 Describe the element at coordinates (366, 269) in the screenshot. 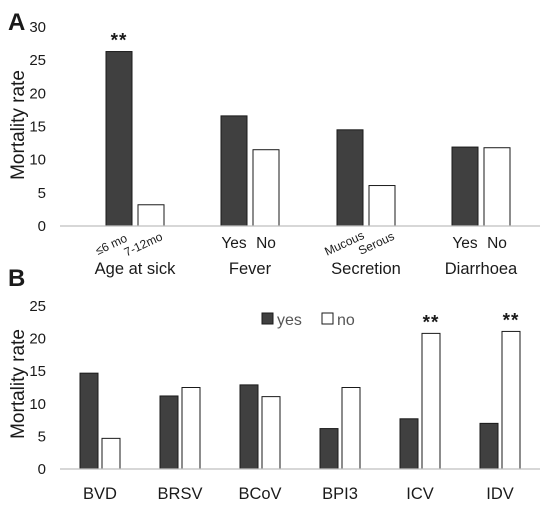

I see `panel-a-group-label-2: Secretion` at that location.